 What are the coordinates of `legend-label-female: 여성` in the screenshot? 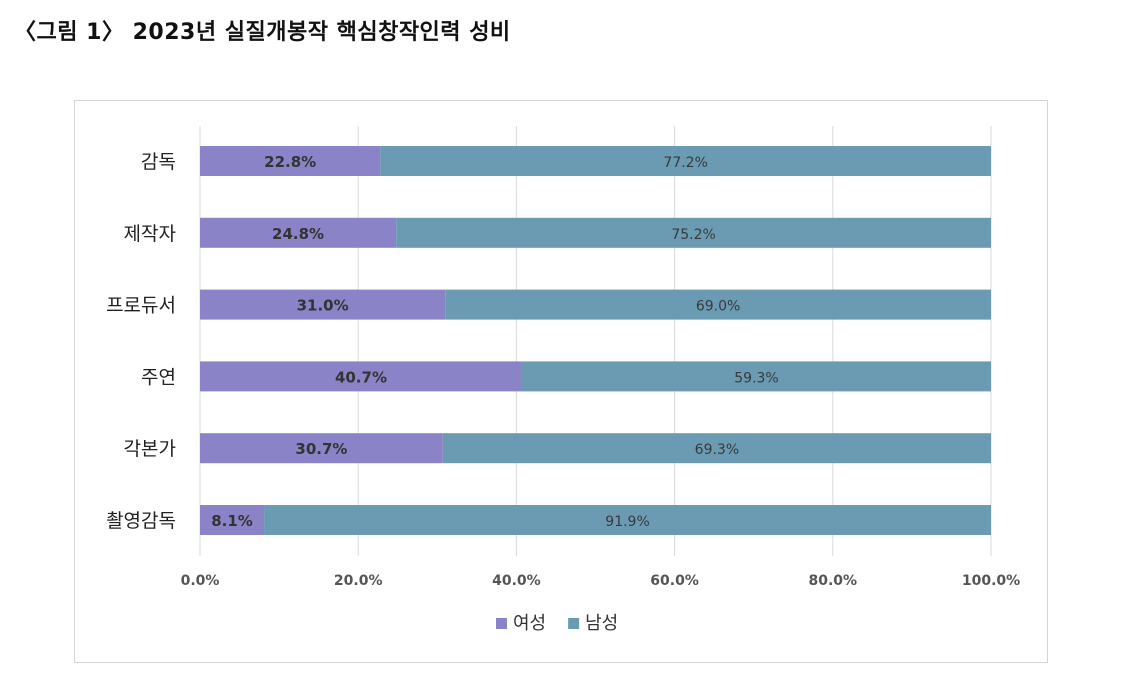 It's located at (529, 623).